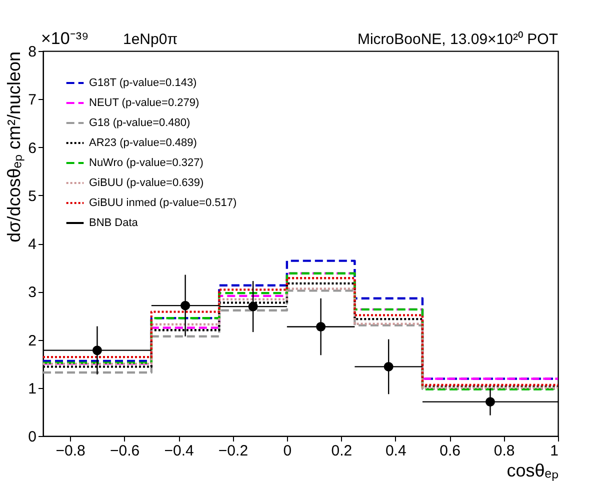 The image size is (601, 481). What do you see at coordinates (32, 341) in the screenshot?
I see `y-tick-label: 2` at bounding box center [32, 341].